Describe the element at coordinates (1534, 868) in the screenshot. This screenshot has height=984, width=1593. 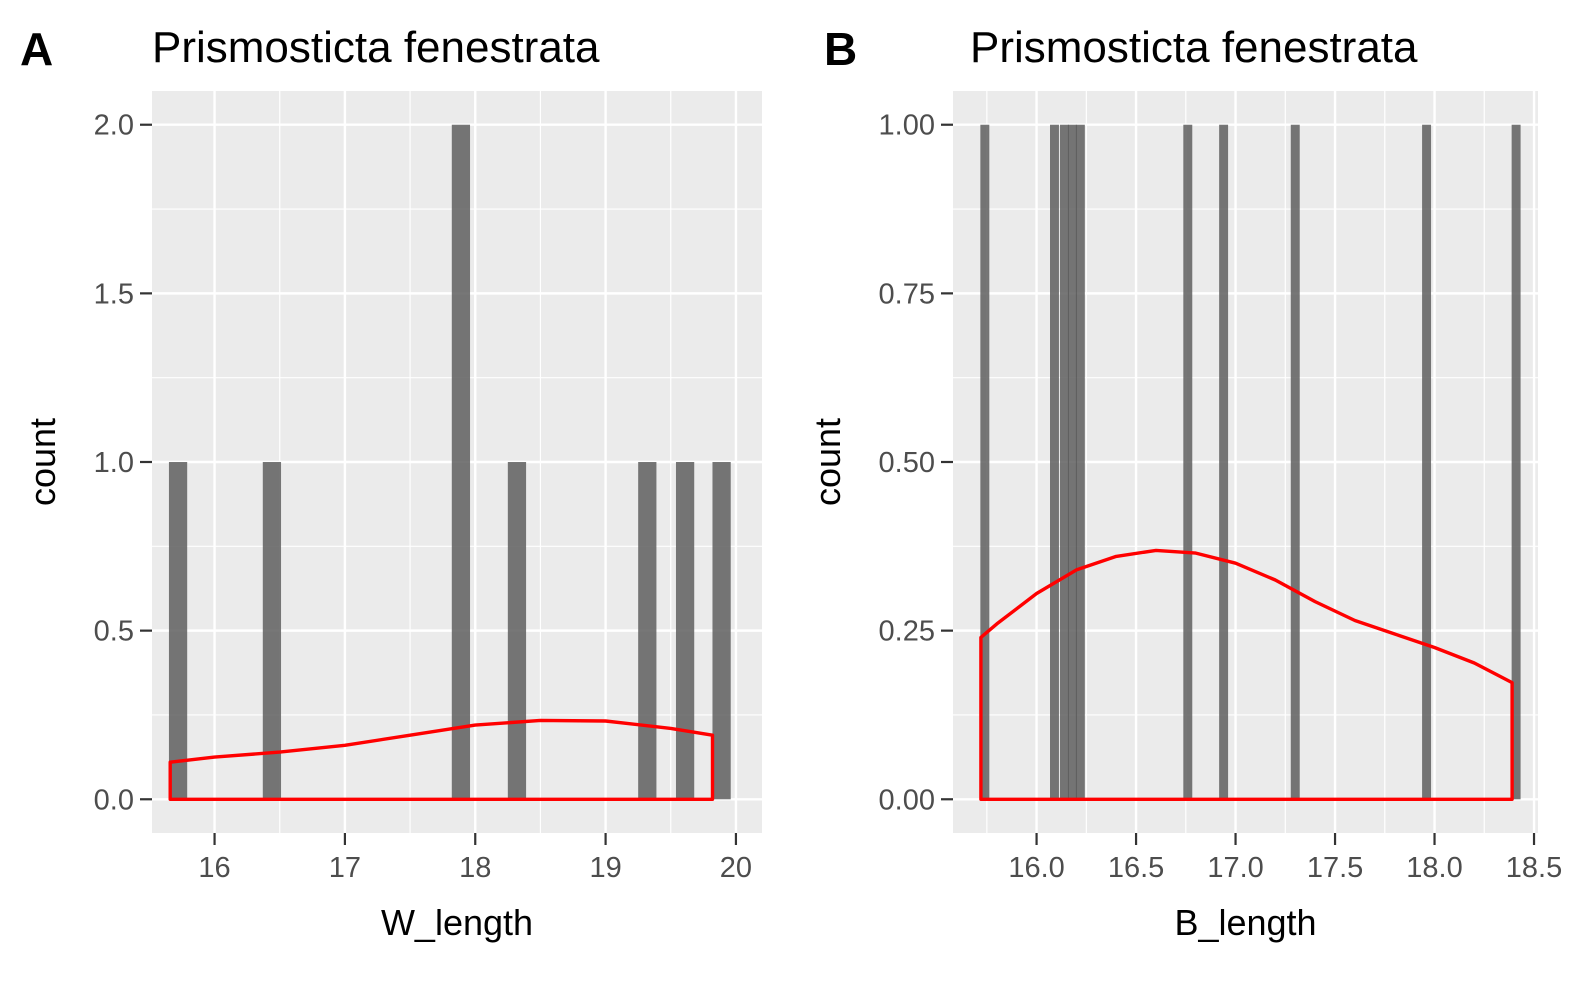
I see `x-tick-label: 18.5` at that location.